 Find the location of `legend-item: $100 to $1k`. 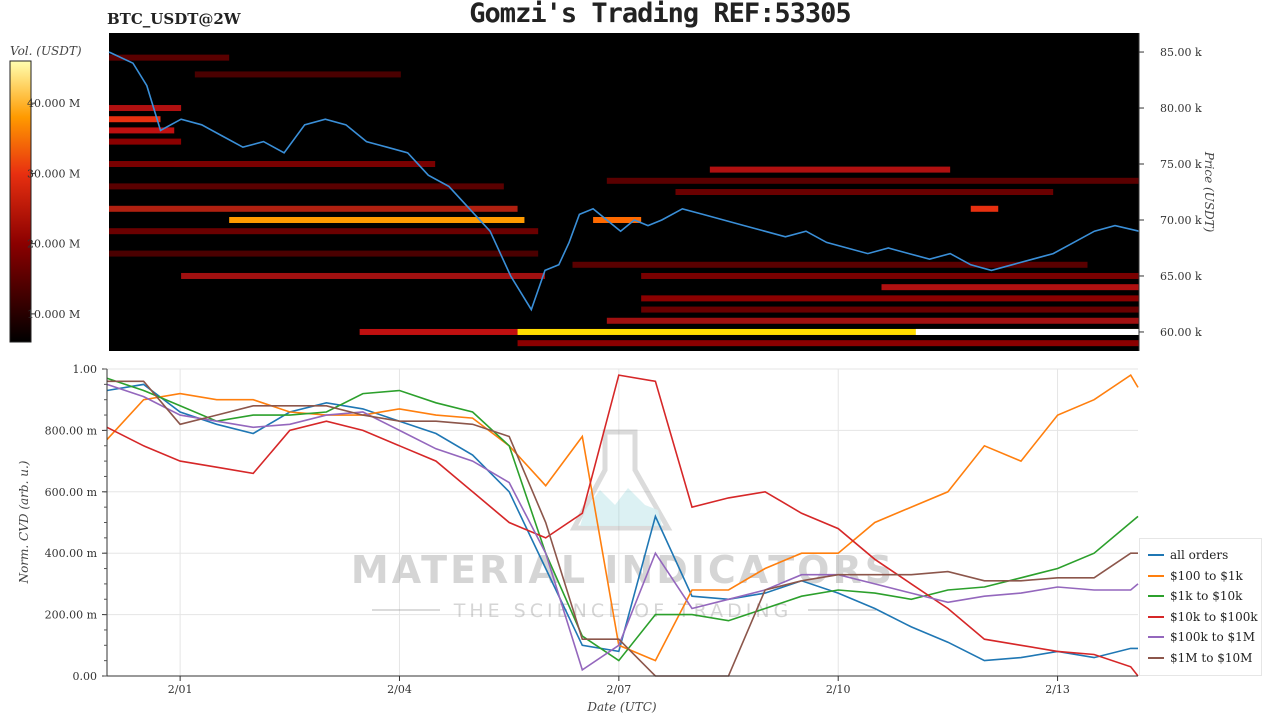

legend-item: $100 to $1k is located at coordinates (1204, 576).